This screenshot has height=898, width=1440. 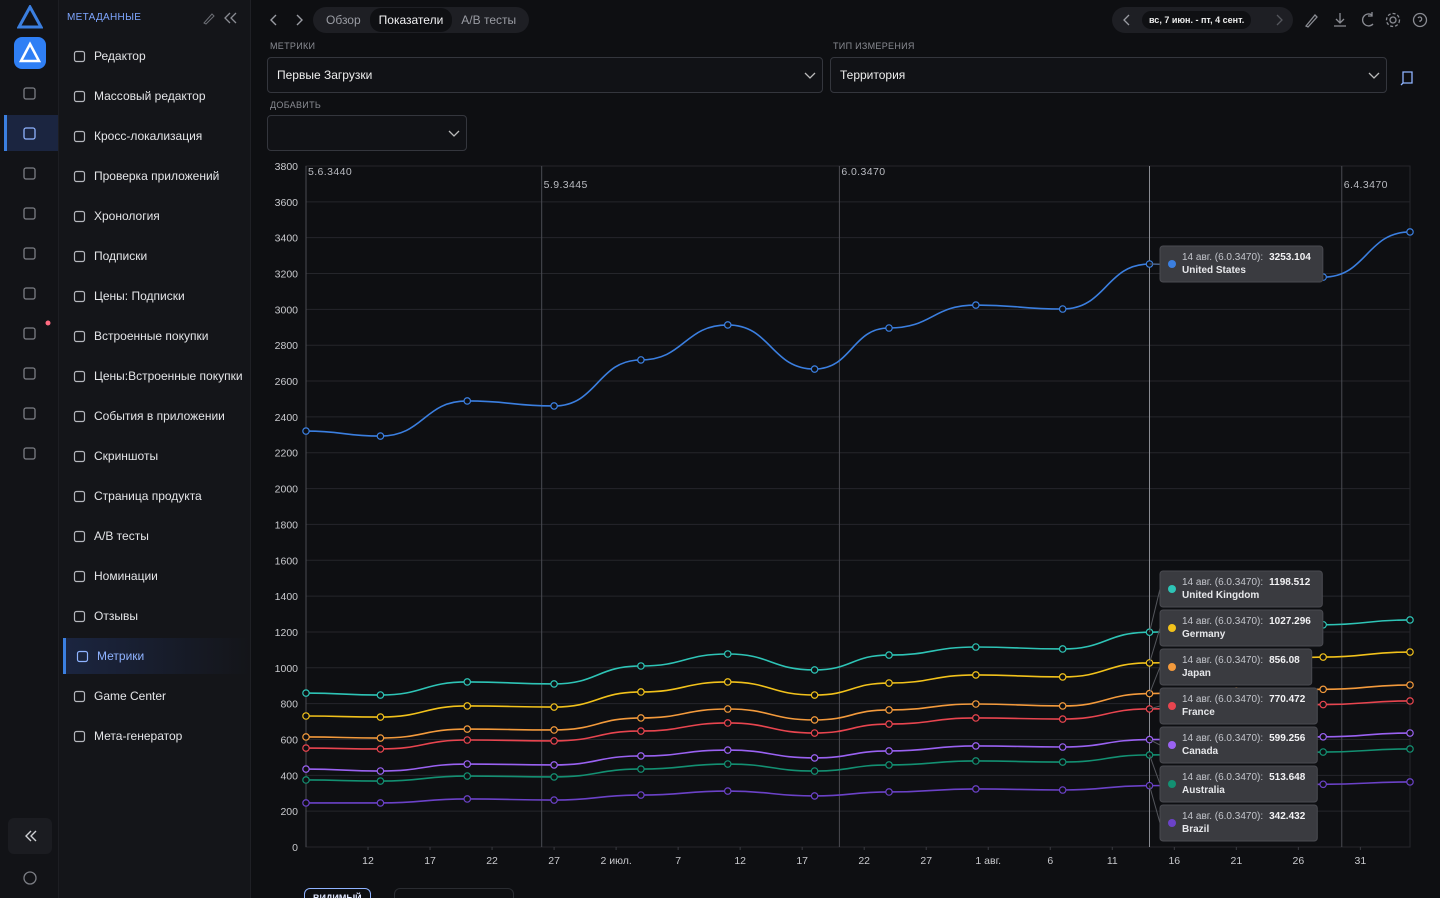 What do you see at coordinates (802, 861) in the screenshot?
I see `x-tick-label: 17` at bounding box center [802, 861].